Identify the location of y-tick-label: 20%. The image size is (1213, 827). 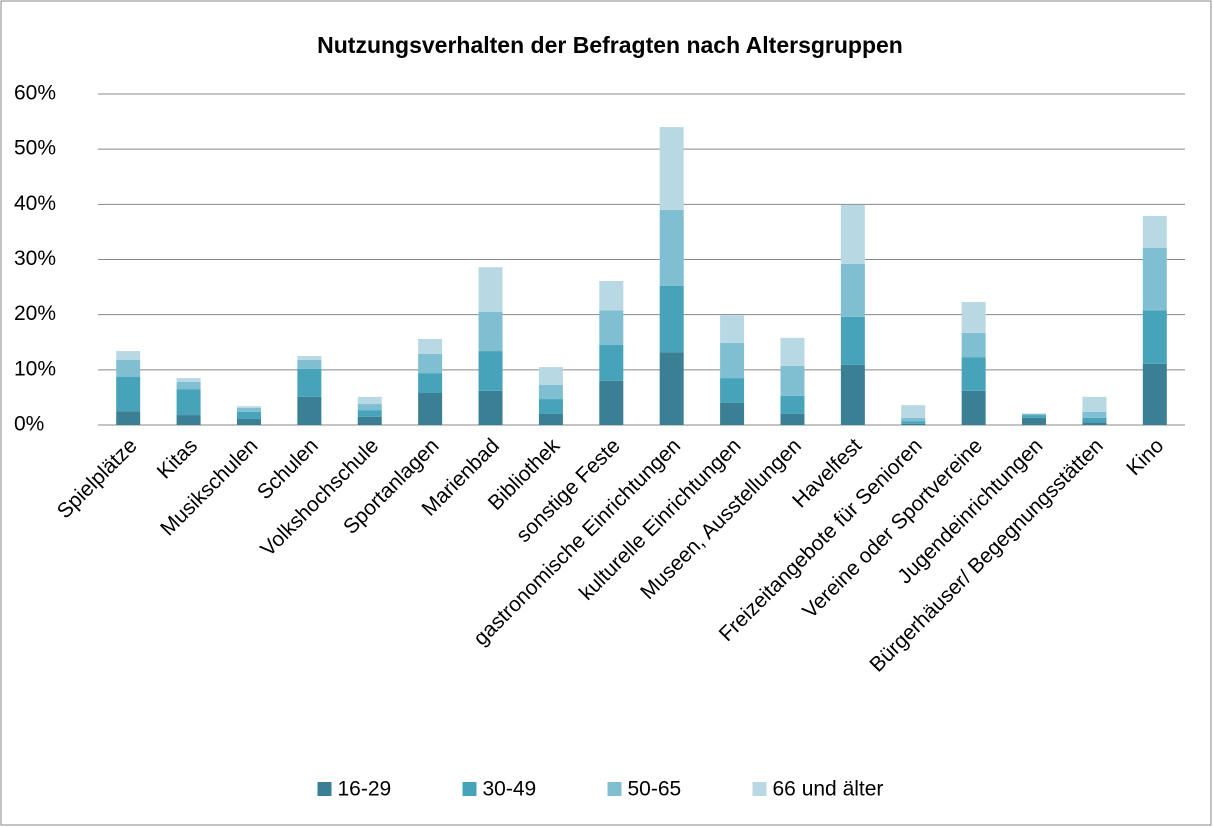
(35, 313).